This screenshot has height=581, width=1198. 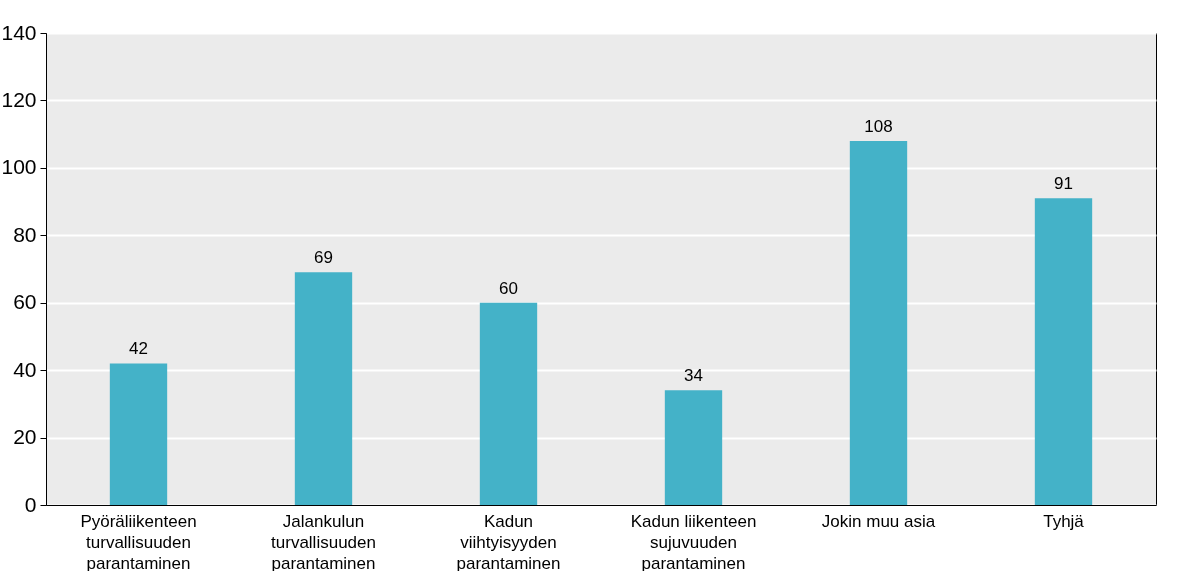 What do you see at coordinates (323, 258) in the screenshot?
I see `data-label: 69` at bounding box center [323, 258].